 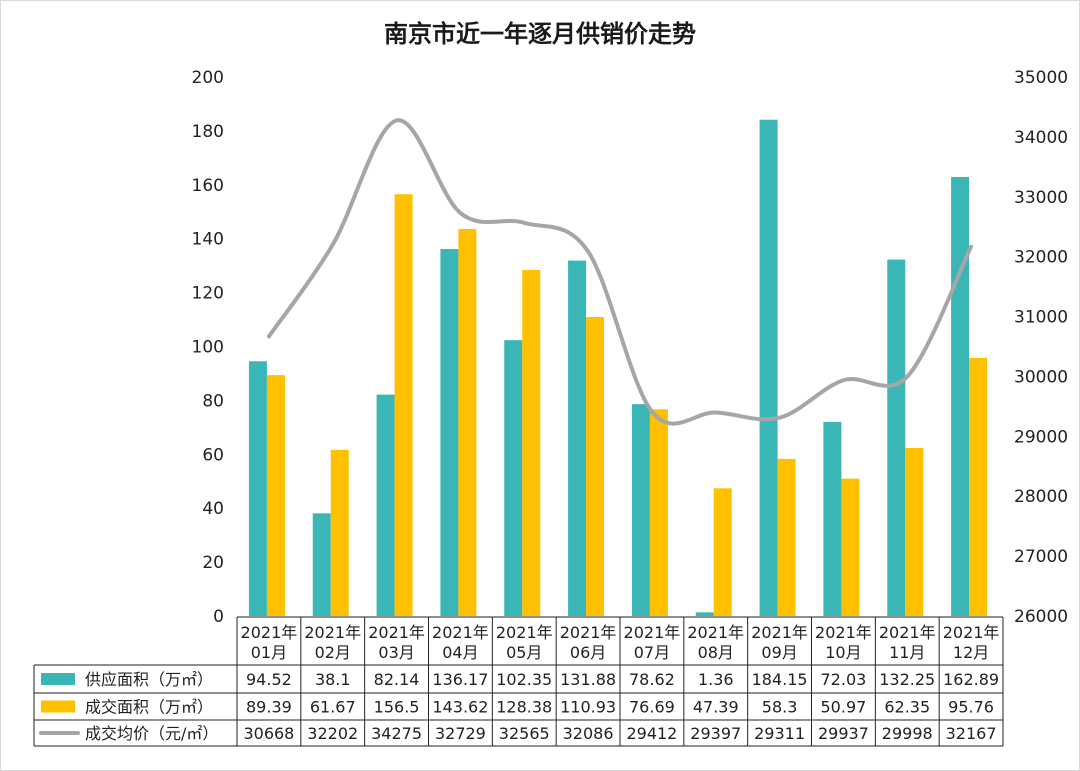 I want to click on table-value-2-9: 29937, so click(x=843, y=733).